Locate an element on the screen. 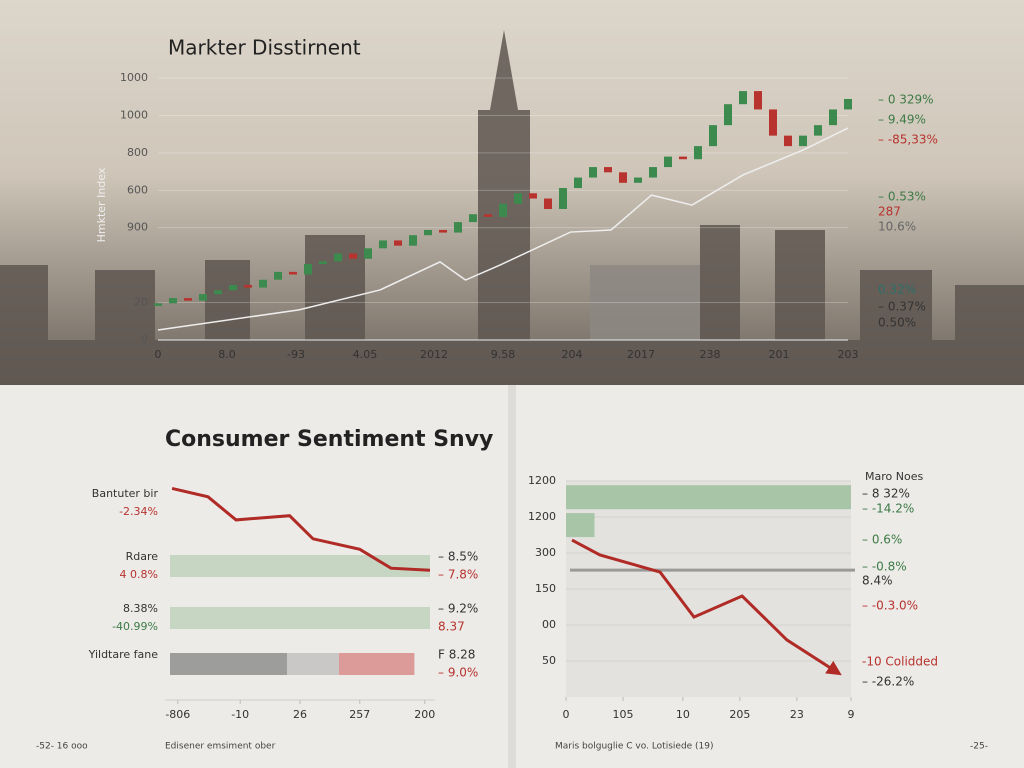 This screenshot has height=768, width=1024. footer-text: -25- is located at coordinates (979, 747).